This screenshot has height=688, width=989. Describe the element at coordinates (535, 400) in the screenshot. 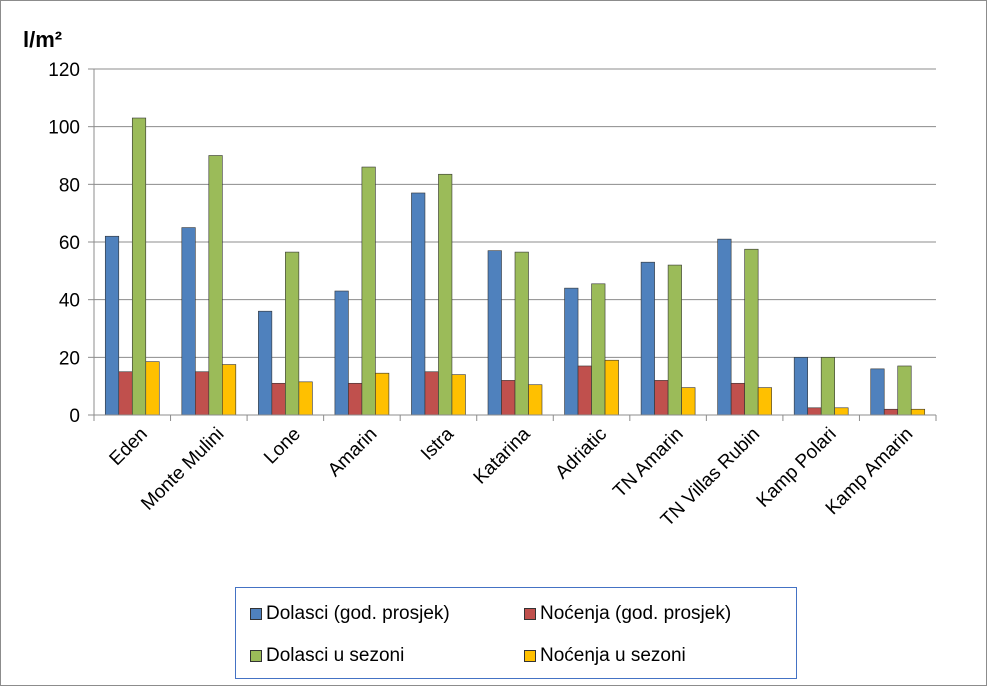

I see `bar-4-katarina` at that location.